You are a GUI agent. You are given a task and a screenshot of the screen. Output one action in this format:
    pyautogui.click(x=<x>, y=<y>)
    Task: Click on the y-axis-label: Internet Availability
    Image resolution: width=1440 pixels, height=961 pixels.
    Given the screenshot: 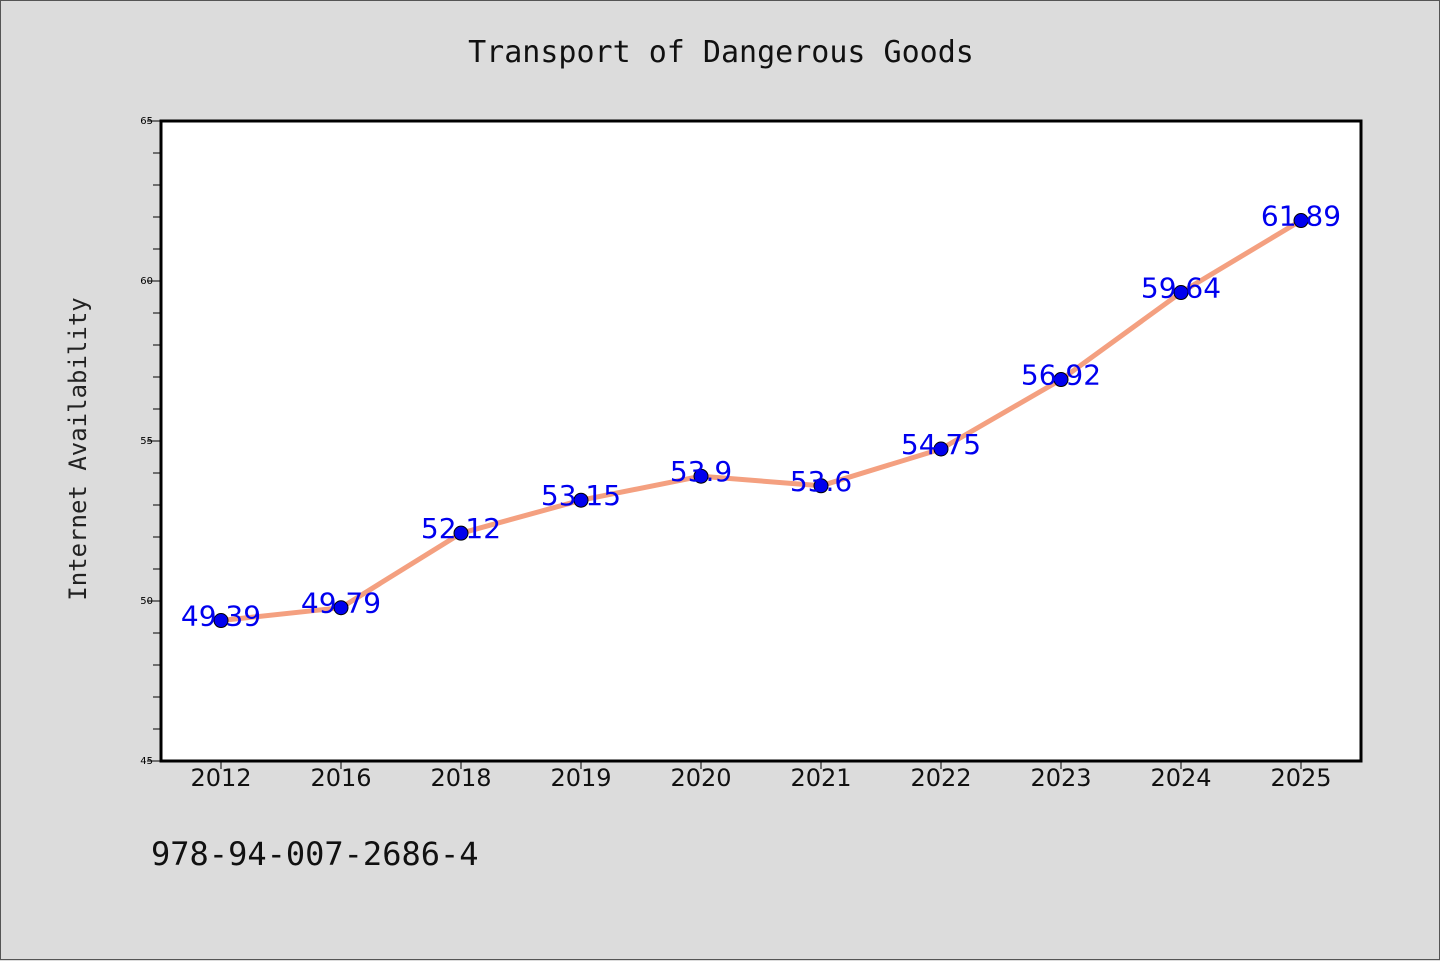 What is the action you would take?
    pyautogui.click(x=78, y=448)
    